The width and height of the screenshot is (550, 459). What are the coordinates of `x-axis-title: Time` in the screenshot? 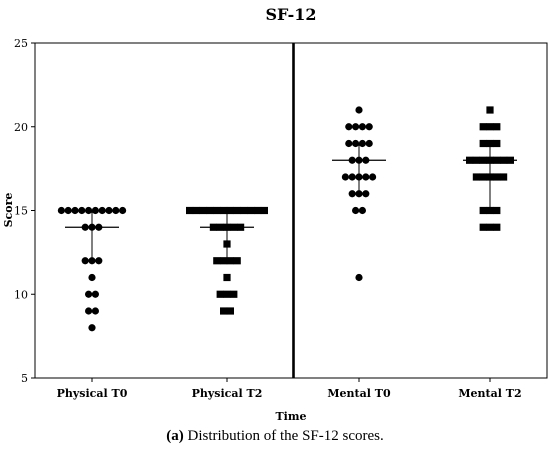 It's located at (290, 416).